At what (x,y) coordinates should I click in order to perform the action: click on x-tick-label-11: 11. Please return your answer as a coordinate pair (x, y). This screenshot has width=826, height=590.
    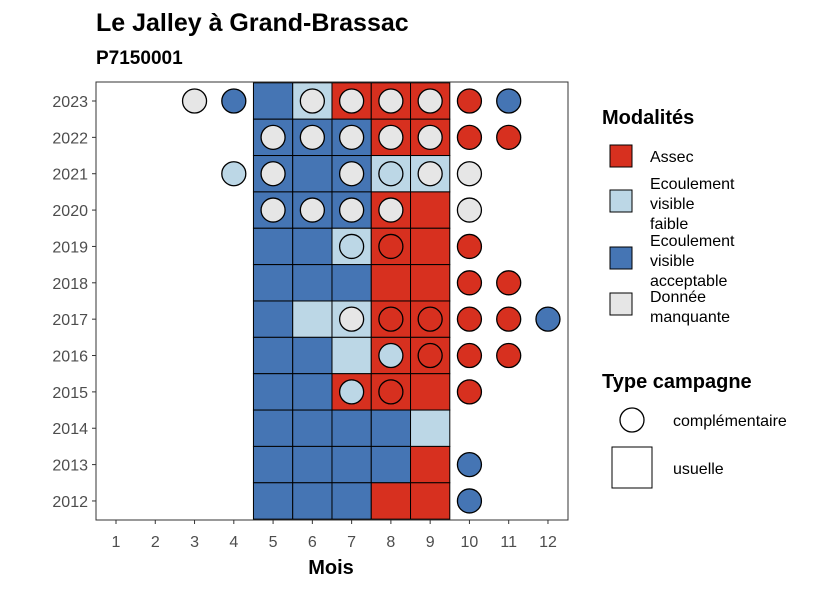
    Looking at the image, I should click on (508, 542).